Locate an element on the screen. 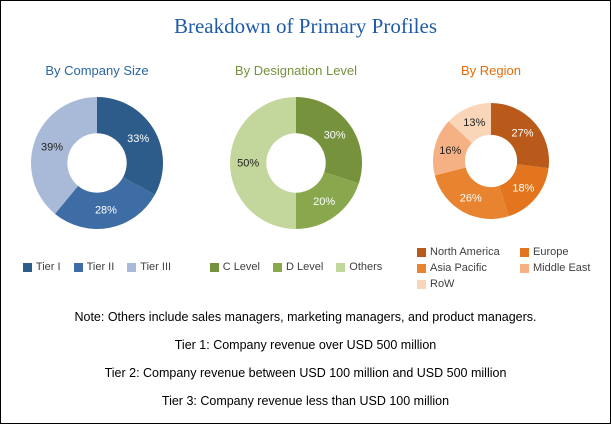 The height and width of the screenshot is (424, 611). legend-item-middle-east: Middle East is located at coordinates (555, 268).